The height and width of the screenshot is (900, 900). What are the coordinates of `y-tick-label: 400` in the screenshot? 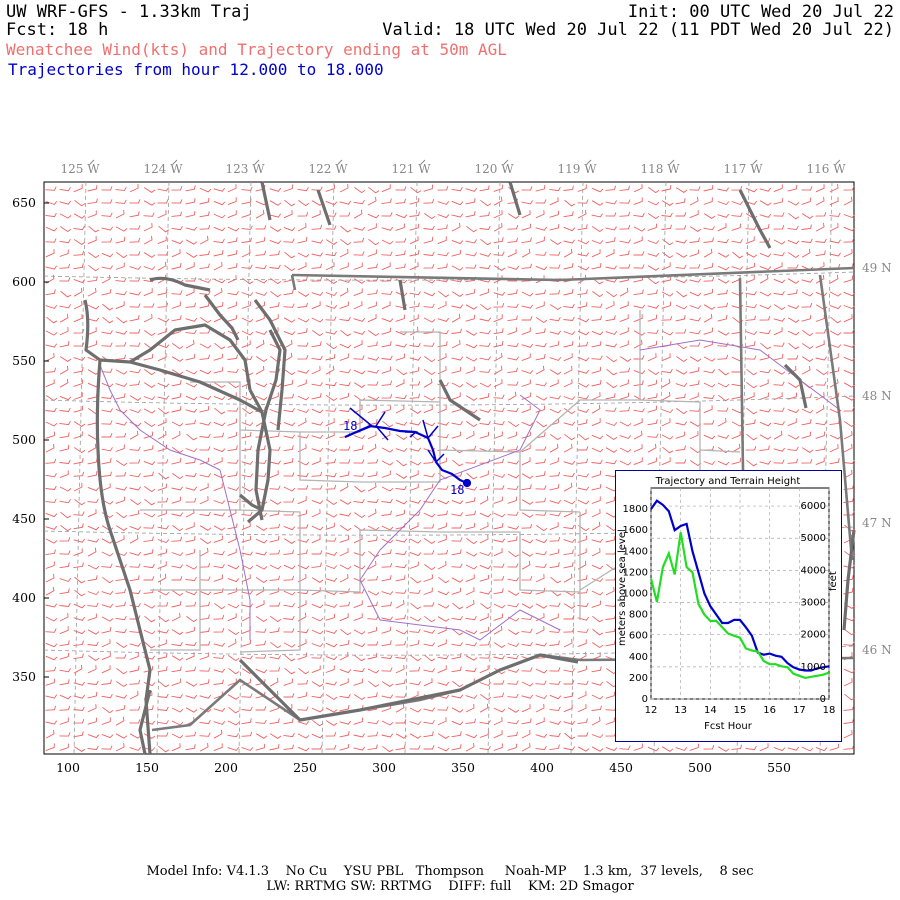 It's located at (24, 597).